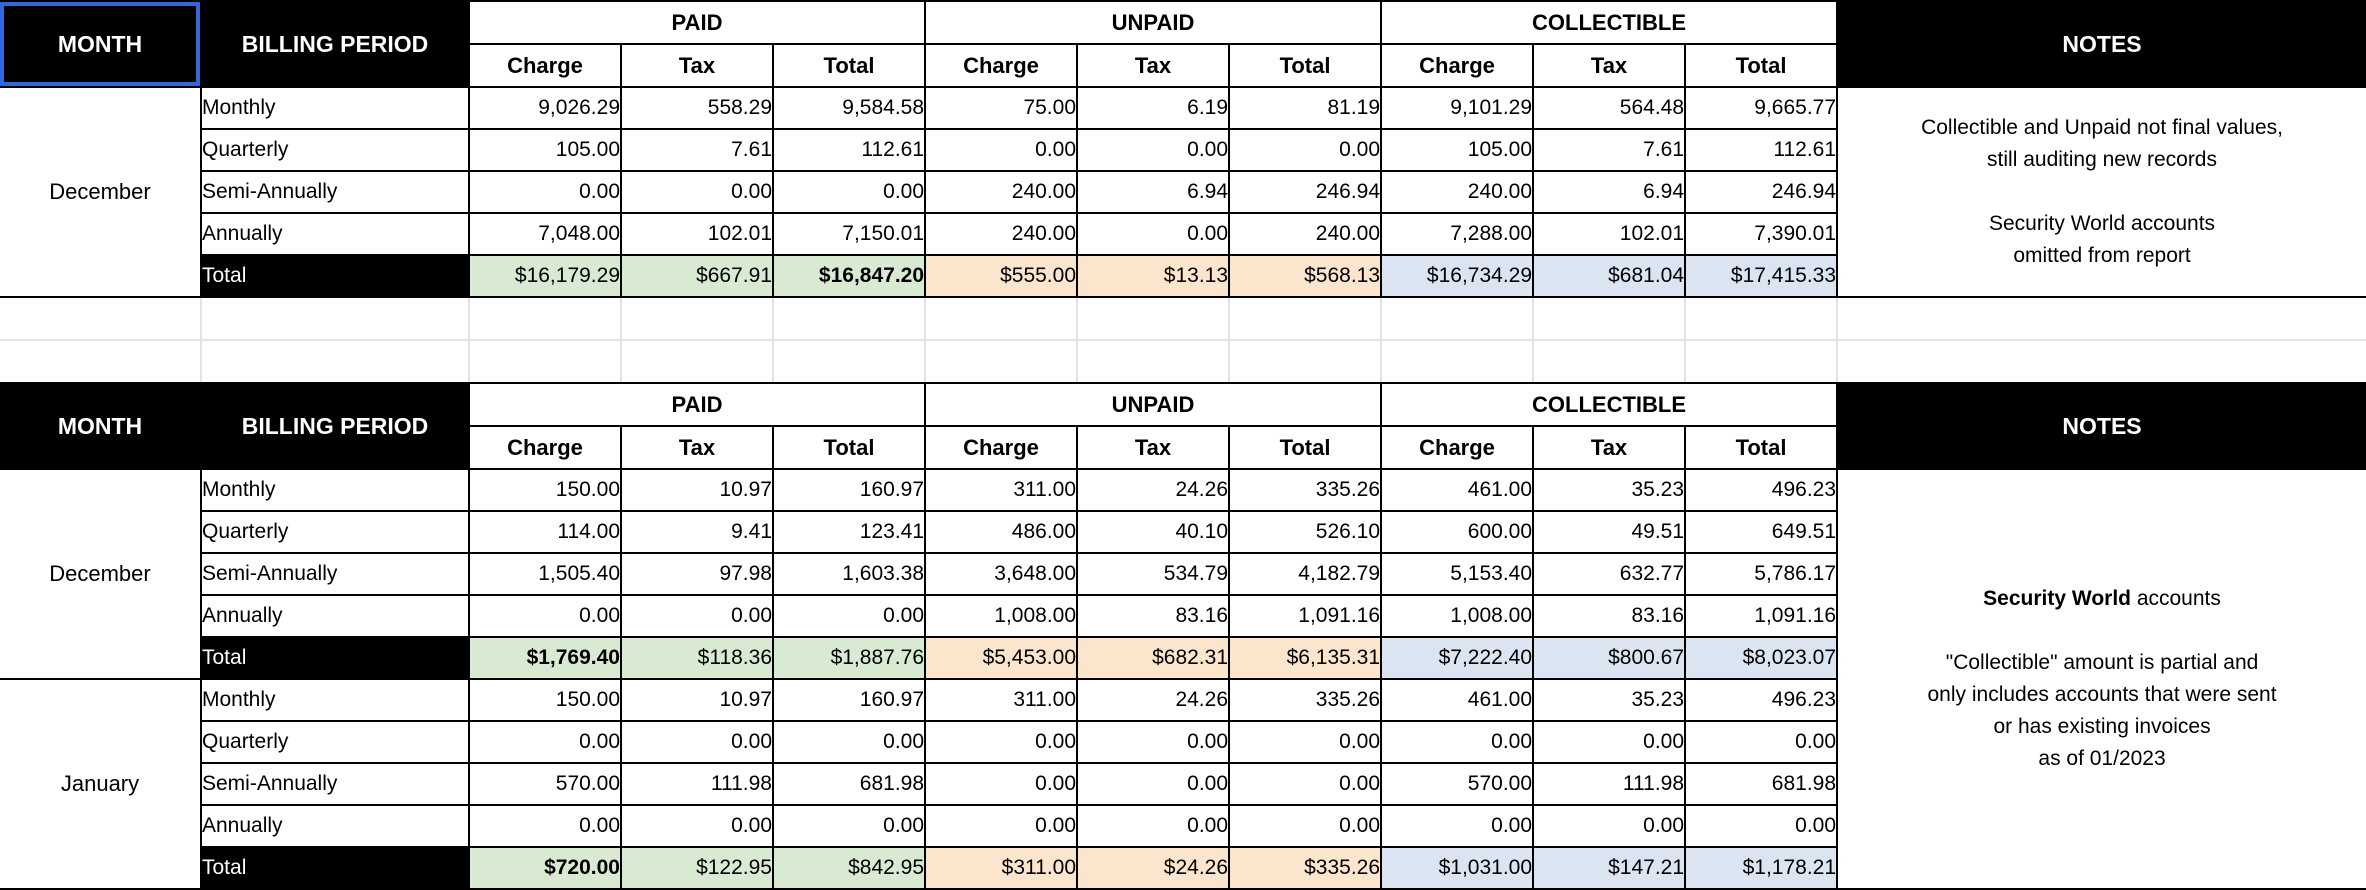 Image resolution: width=2366 pixels, height=890 pixels. What do you see at coordinates (849, 108) in the screenshot?
I see `value-cell: 9,584.58` at bounding box center [849, 108].